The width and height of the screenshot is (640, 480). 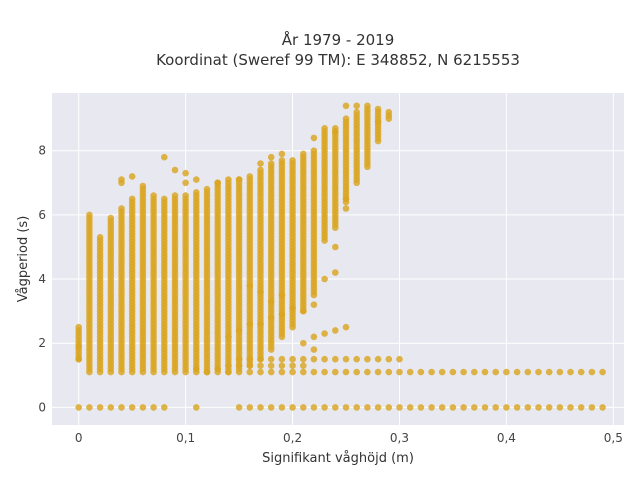 What do you see at coordinates (292, 438) in the screenshot?
I see `x-tick-label: 0,2` at bounding box center [292, 438].